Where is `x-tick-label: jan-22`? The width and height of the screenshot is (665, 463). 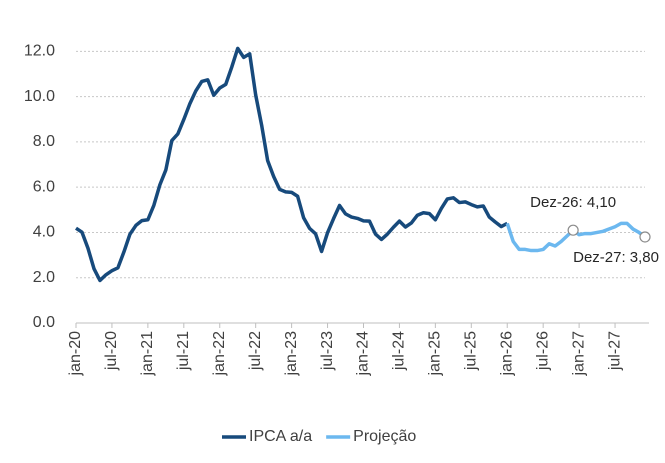
x-tick-label: jan-22 is located at coordinates (219, 354).